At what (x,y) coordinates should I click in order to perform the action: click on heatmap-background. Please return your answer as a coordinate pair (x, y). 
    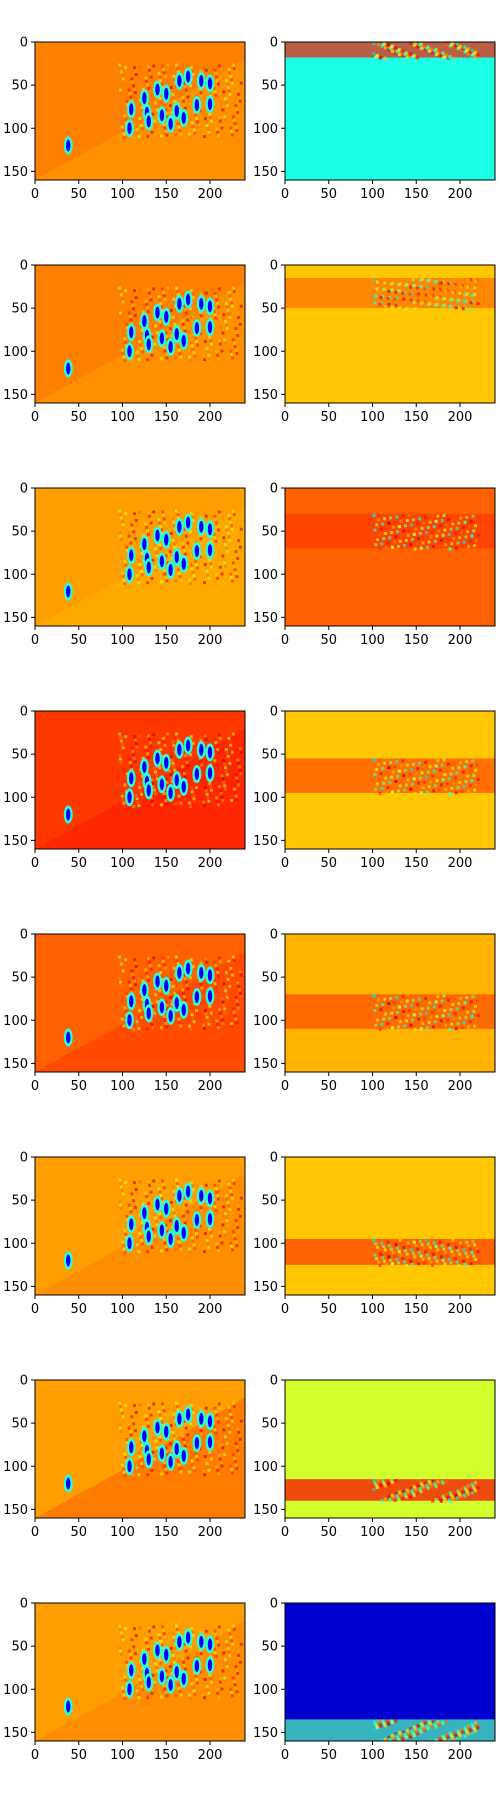
    Looking at the image, I should click on (390, 557).